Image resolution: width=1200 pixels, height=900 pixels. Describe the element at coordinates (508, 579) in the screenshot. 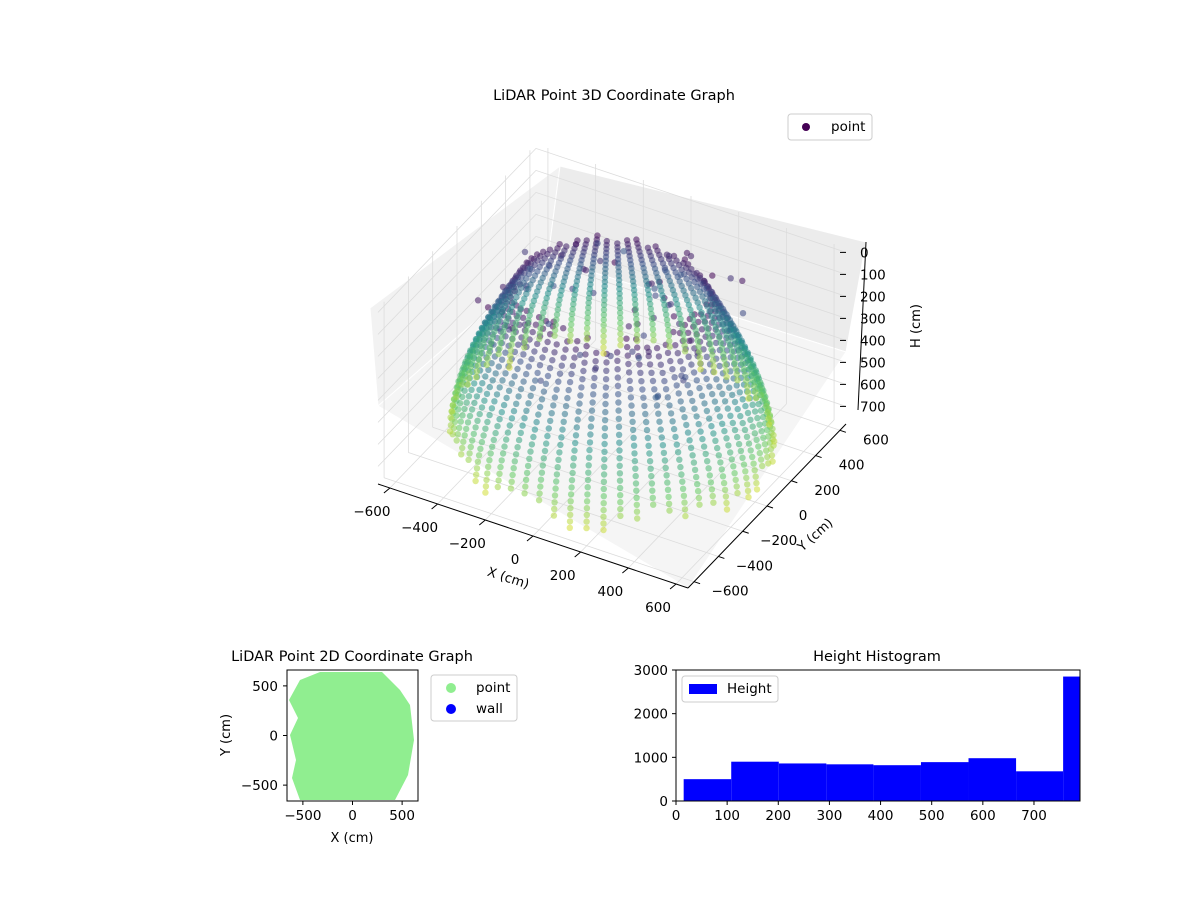

I see `x-axis-label: X (cm)` at that location.